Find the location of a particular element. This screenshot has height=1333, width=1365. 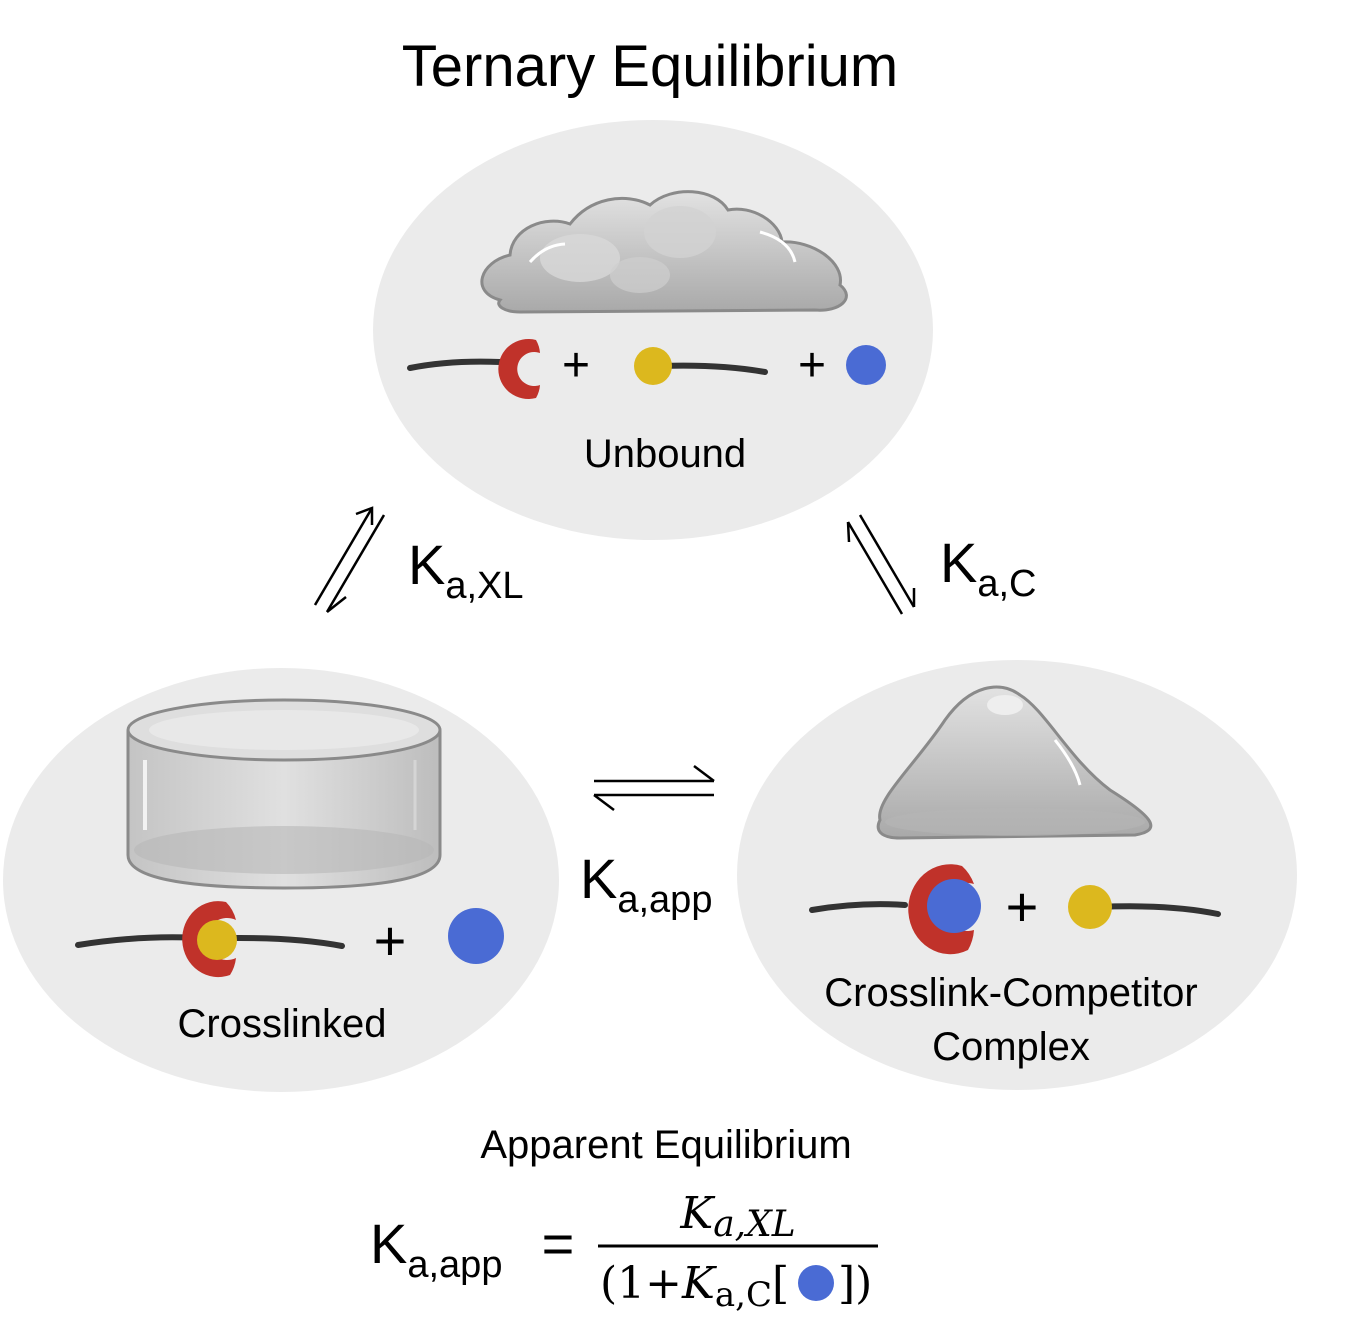

state-complex: + Crosslink-Competitor Complex is located at coordinates (1017, 875).